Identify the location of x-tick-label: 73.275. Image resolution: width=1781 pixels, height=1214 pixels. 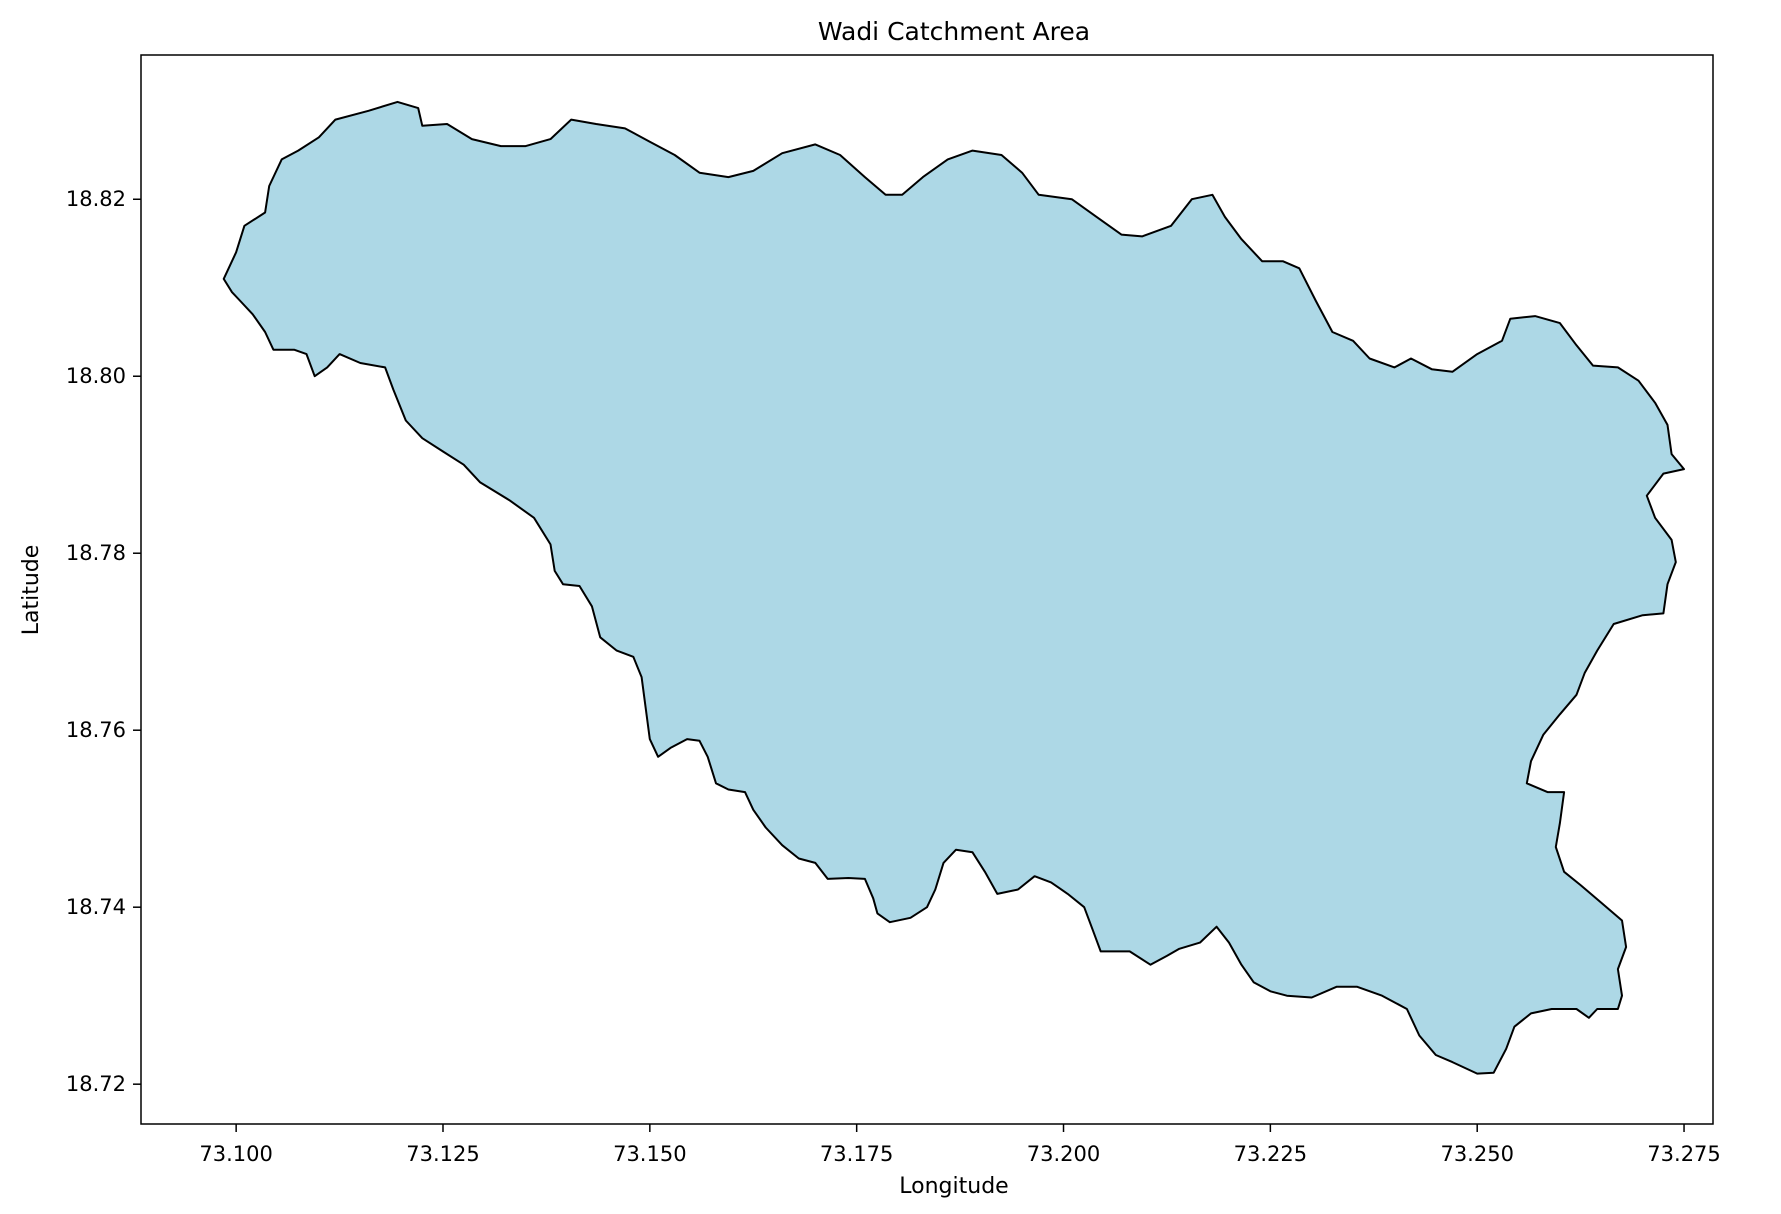
(1683, 1154).